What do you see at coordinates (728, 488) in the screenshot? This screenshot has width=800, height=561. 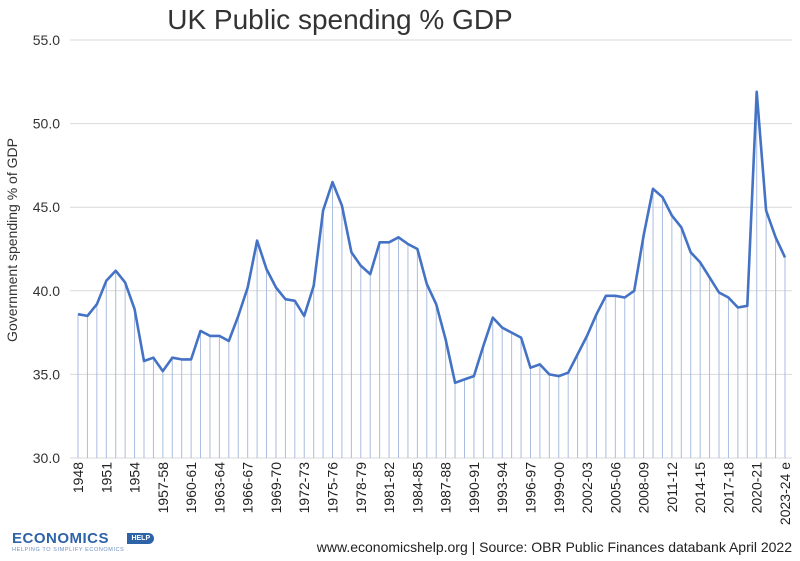 I see `x-tick-label: 2017-18` at bounding box center [728, 488].